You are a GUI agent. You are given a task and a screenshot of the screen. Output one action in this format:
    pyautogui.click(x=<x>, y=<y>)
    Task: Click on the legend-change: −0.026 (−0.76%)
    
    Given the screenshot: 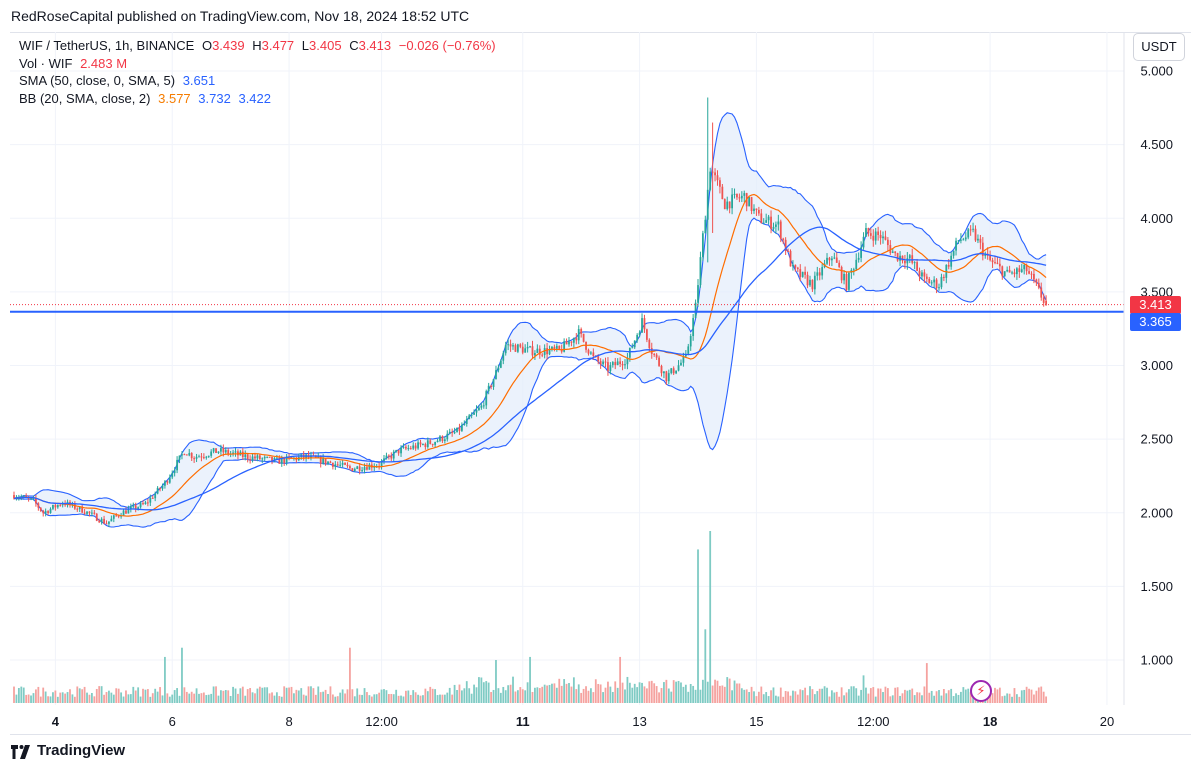 What is the action you would take?
    pyautogui.click(x=447, y=45)
    